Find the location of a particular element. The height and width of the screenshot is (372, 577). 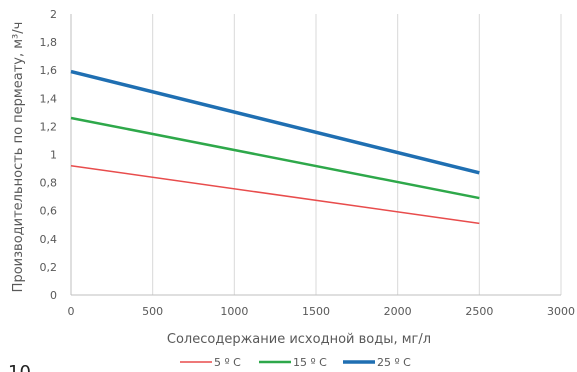

x-tick-label: 0 is located at coordinates (71, 311).